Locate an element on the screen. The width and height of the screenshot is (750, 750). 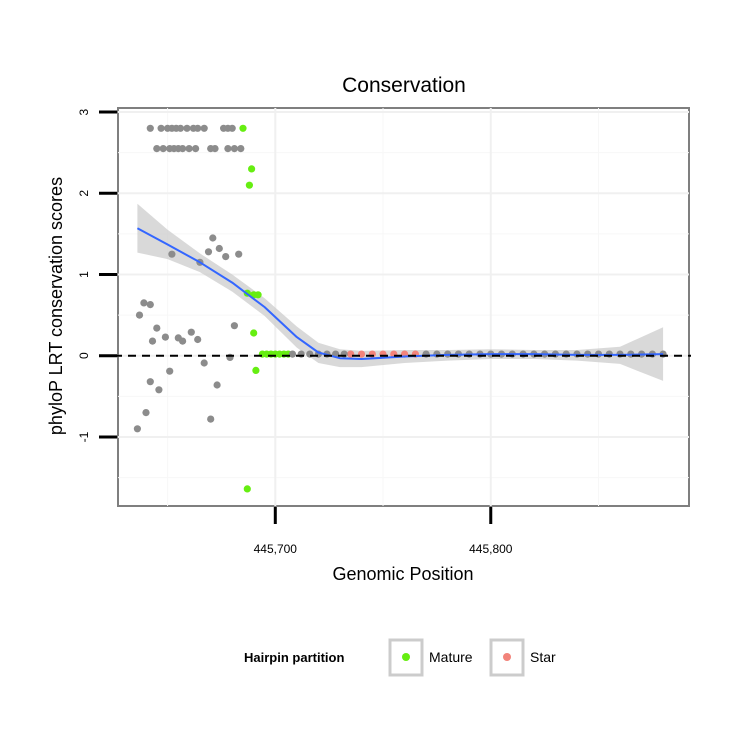
data-point-flank is located at coordinates (292, 354).